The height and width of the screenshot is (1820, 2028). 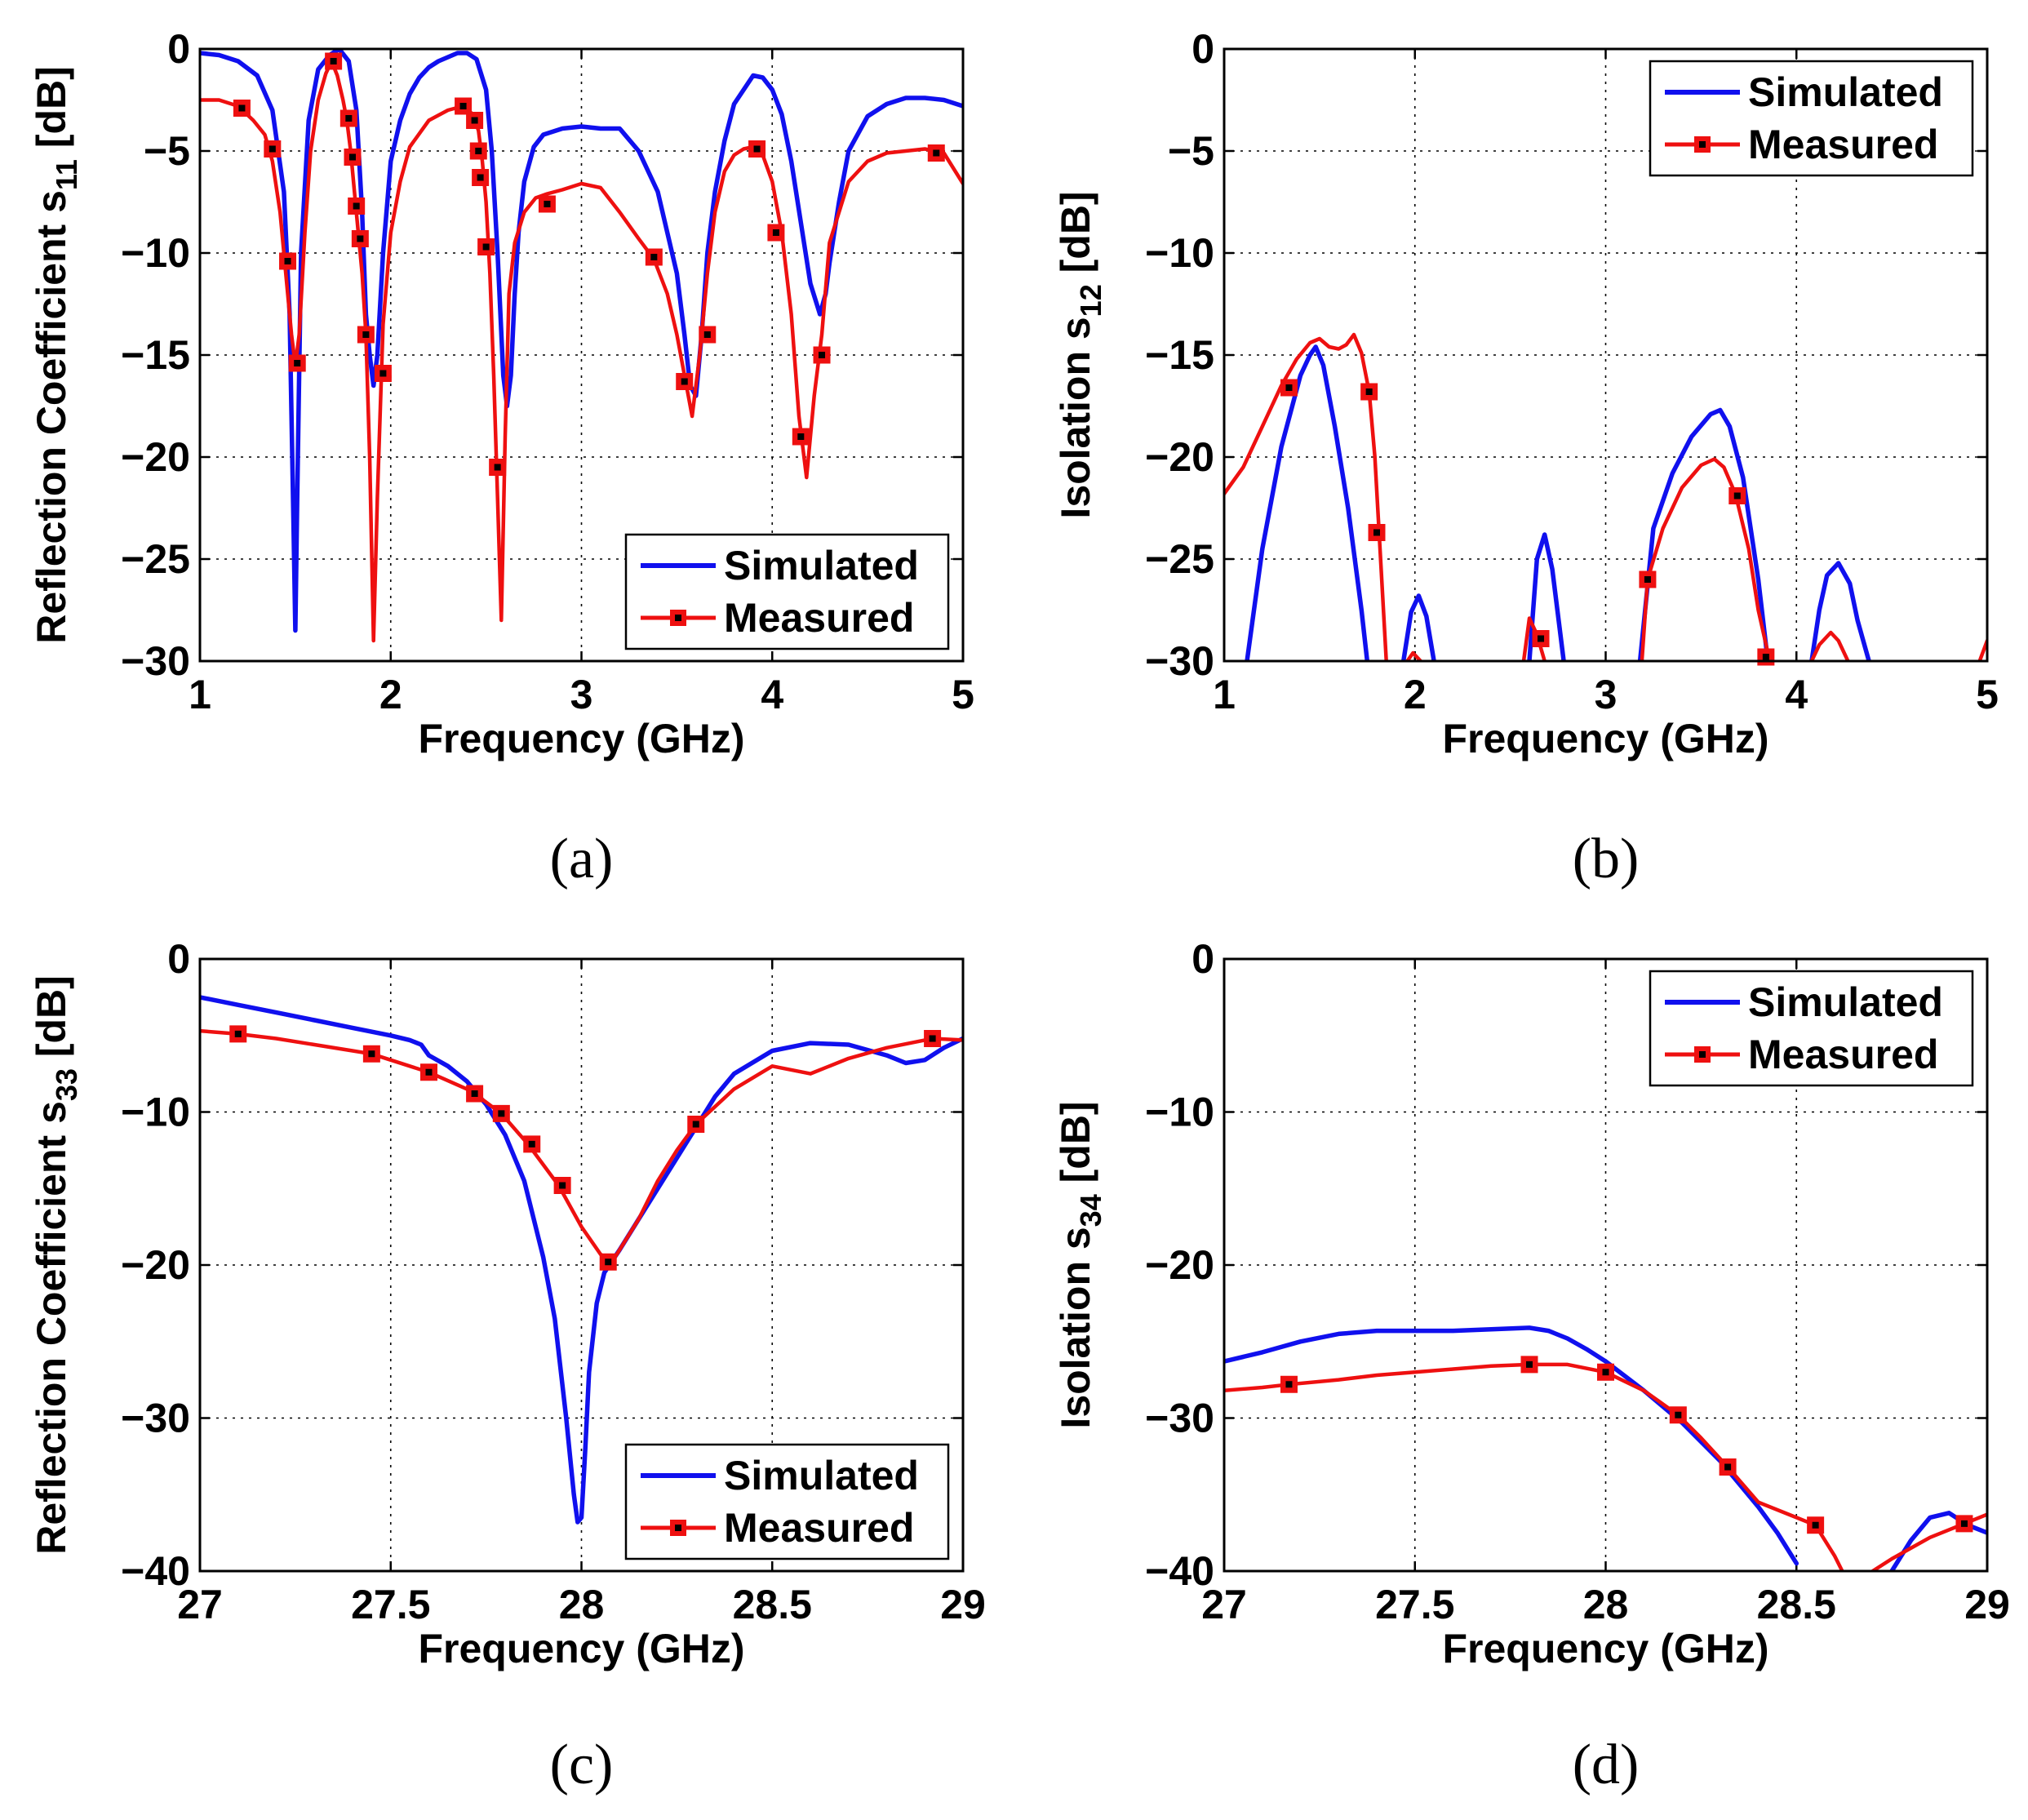 What do you see at coordinates (1224, 1605) in the screenshot?
I see `x-tick-label: 27` at bounding box center [1224, 1605].